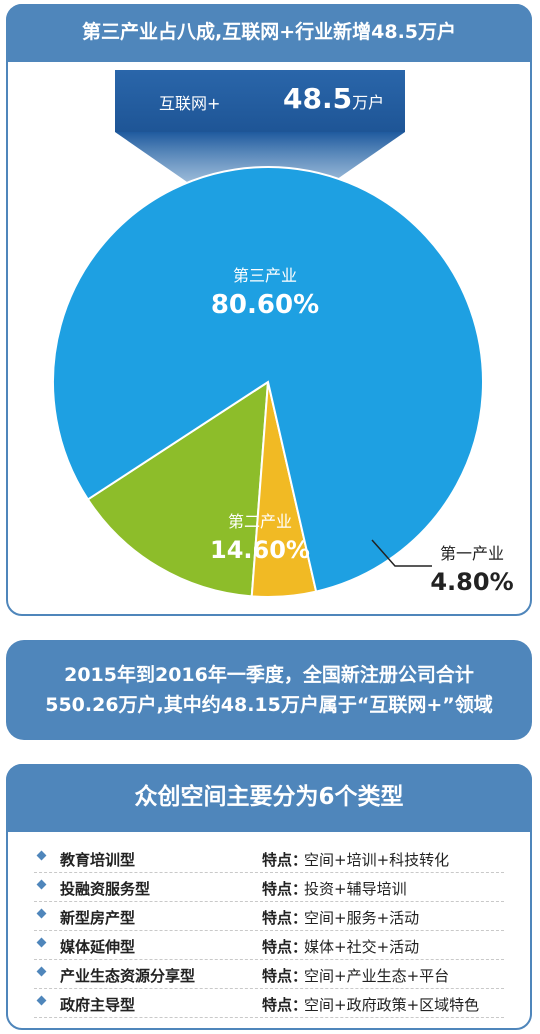 Image resolution: width=540 pixels, height=1034 pixels. Describe the element at coordinates (392, 1005) in the screenshot. I see `type-feature: 空间+政府政策+区域特色` at that location.